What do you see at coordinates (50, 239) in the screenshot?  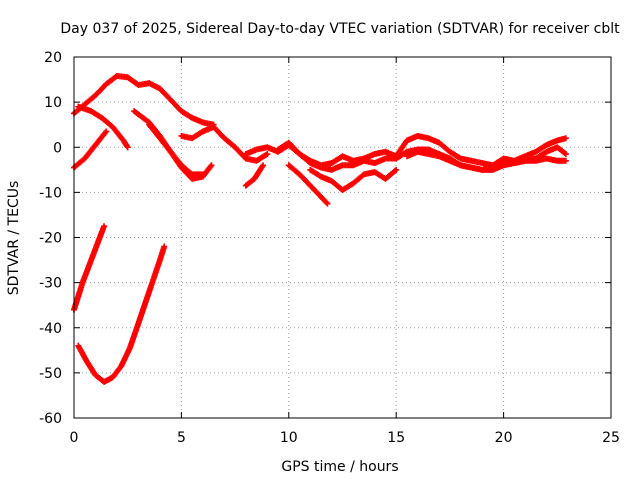 I see `y-tick-label: -20` at bounding box center [50, 239].